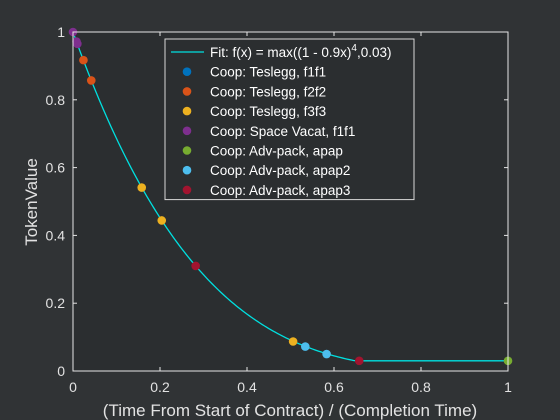 The image size is (560, 420). I want to click on y-tick-label-3: 0.6, so click(56, 168).